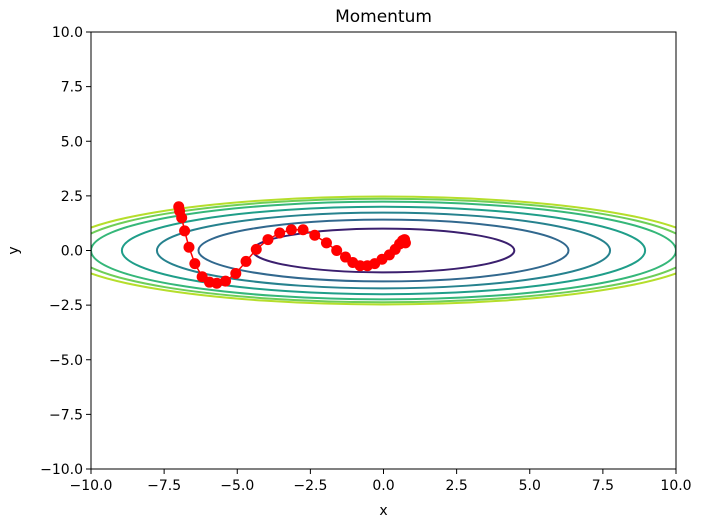 Image resolution: width=702 pixels, height=522 pixels. Describe the element at coordinates (91, 486) in the screenshot. I see `x-tick-label: −10.0` at that location.